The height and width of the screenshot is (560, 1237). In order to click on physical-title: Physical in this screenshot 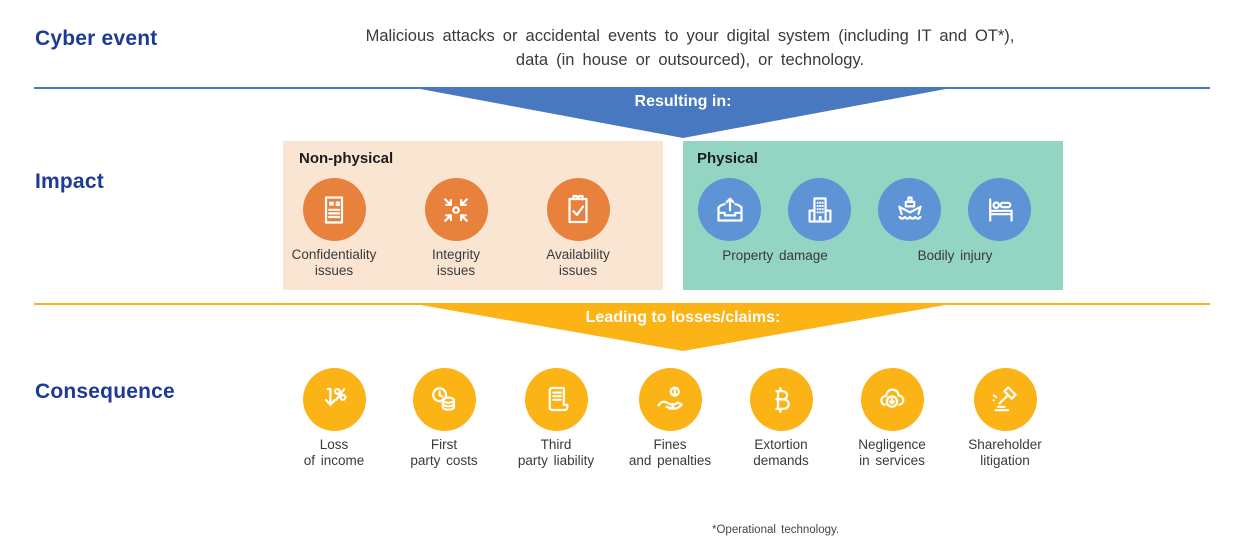, I will do `click(727, 158)`.